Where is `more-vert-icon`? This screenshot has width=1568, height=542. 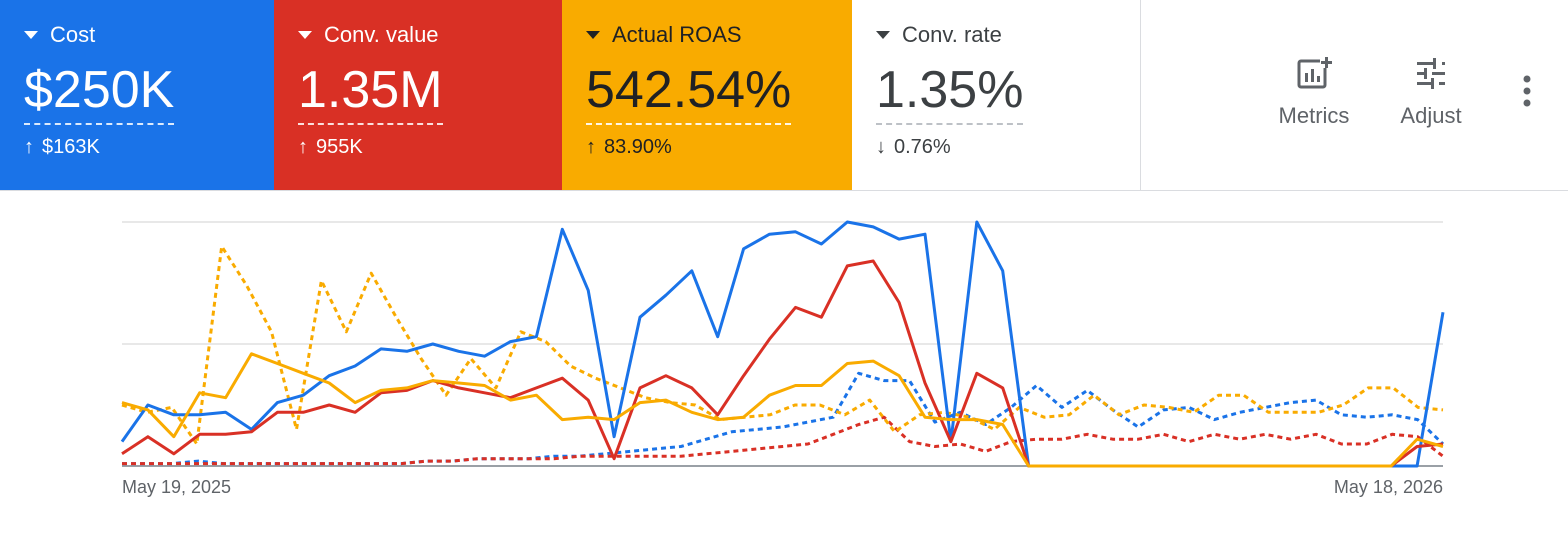
more-vert-icon is located at coordinates (1527, 91).